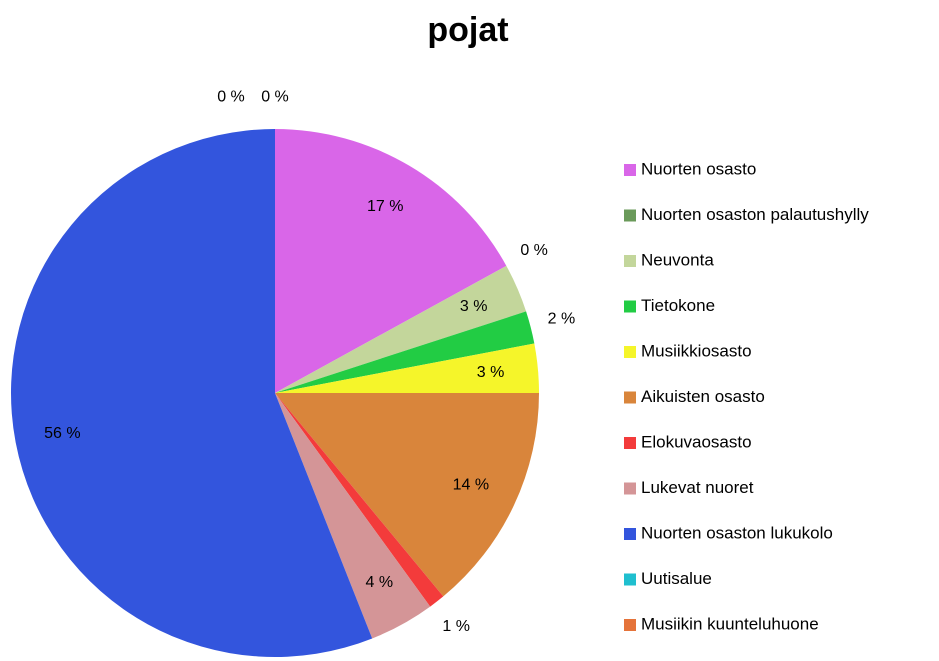 Image resolution: width=939 pixels, height=661 pixels. What do you see at coordinates (676, 578) in the screenshot?
I see `legend-label: Uutisalue` at bounding box center [676, 578].